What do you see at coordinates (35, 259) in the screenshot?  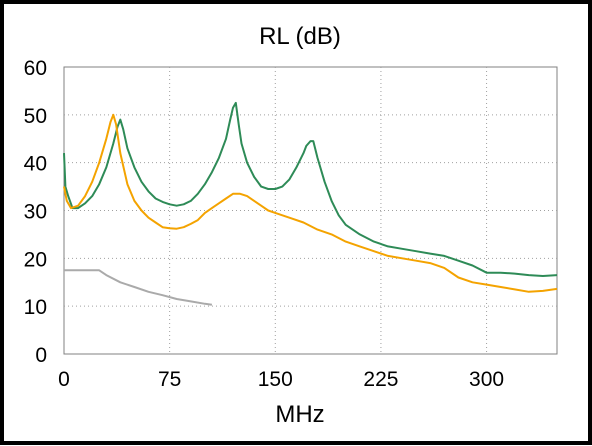 I see `y-tick-label: 20` at bounding box center [35, 259].